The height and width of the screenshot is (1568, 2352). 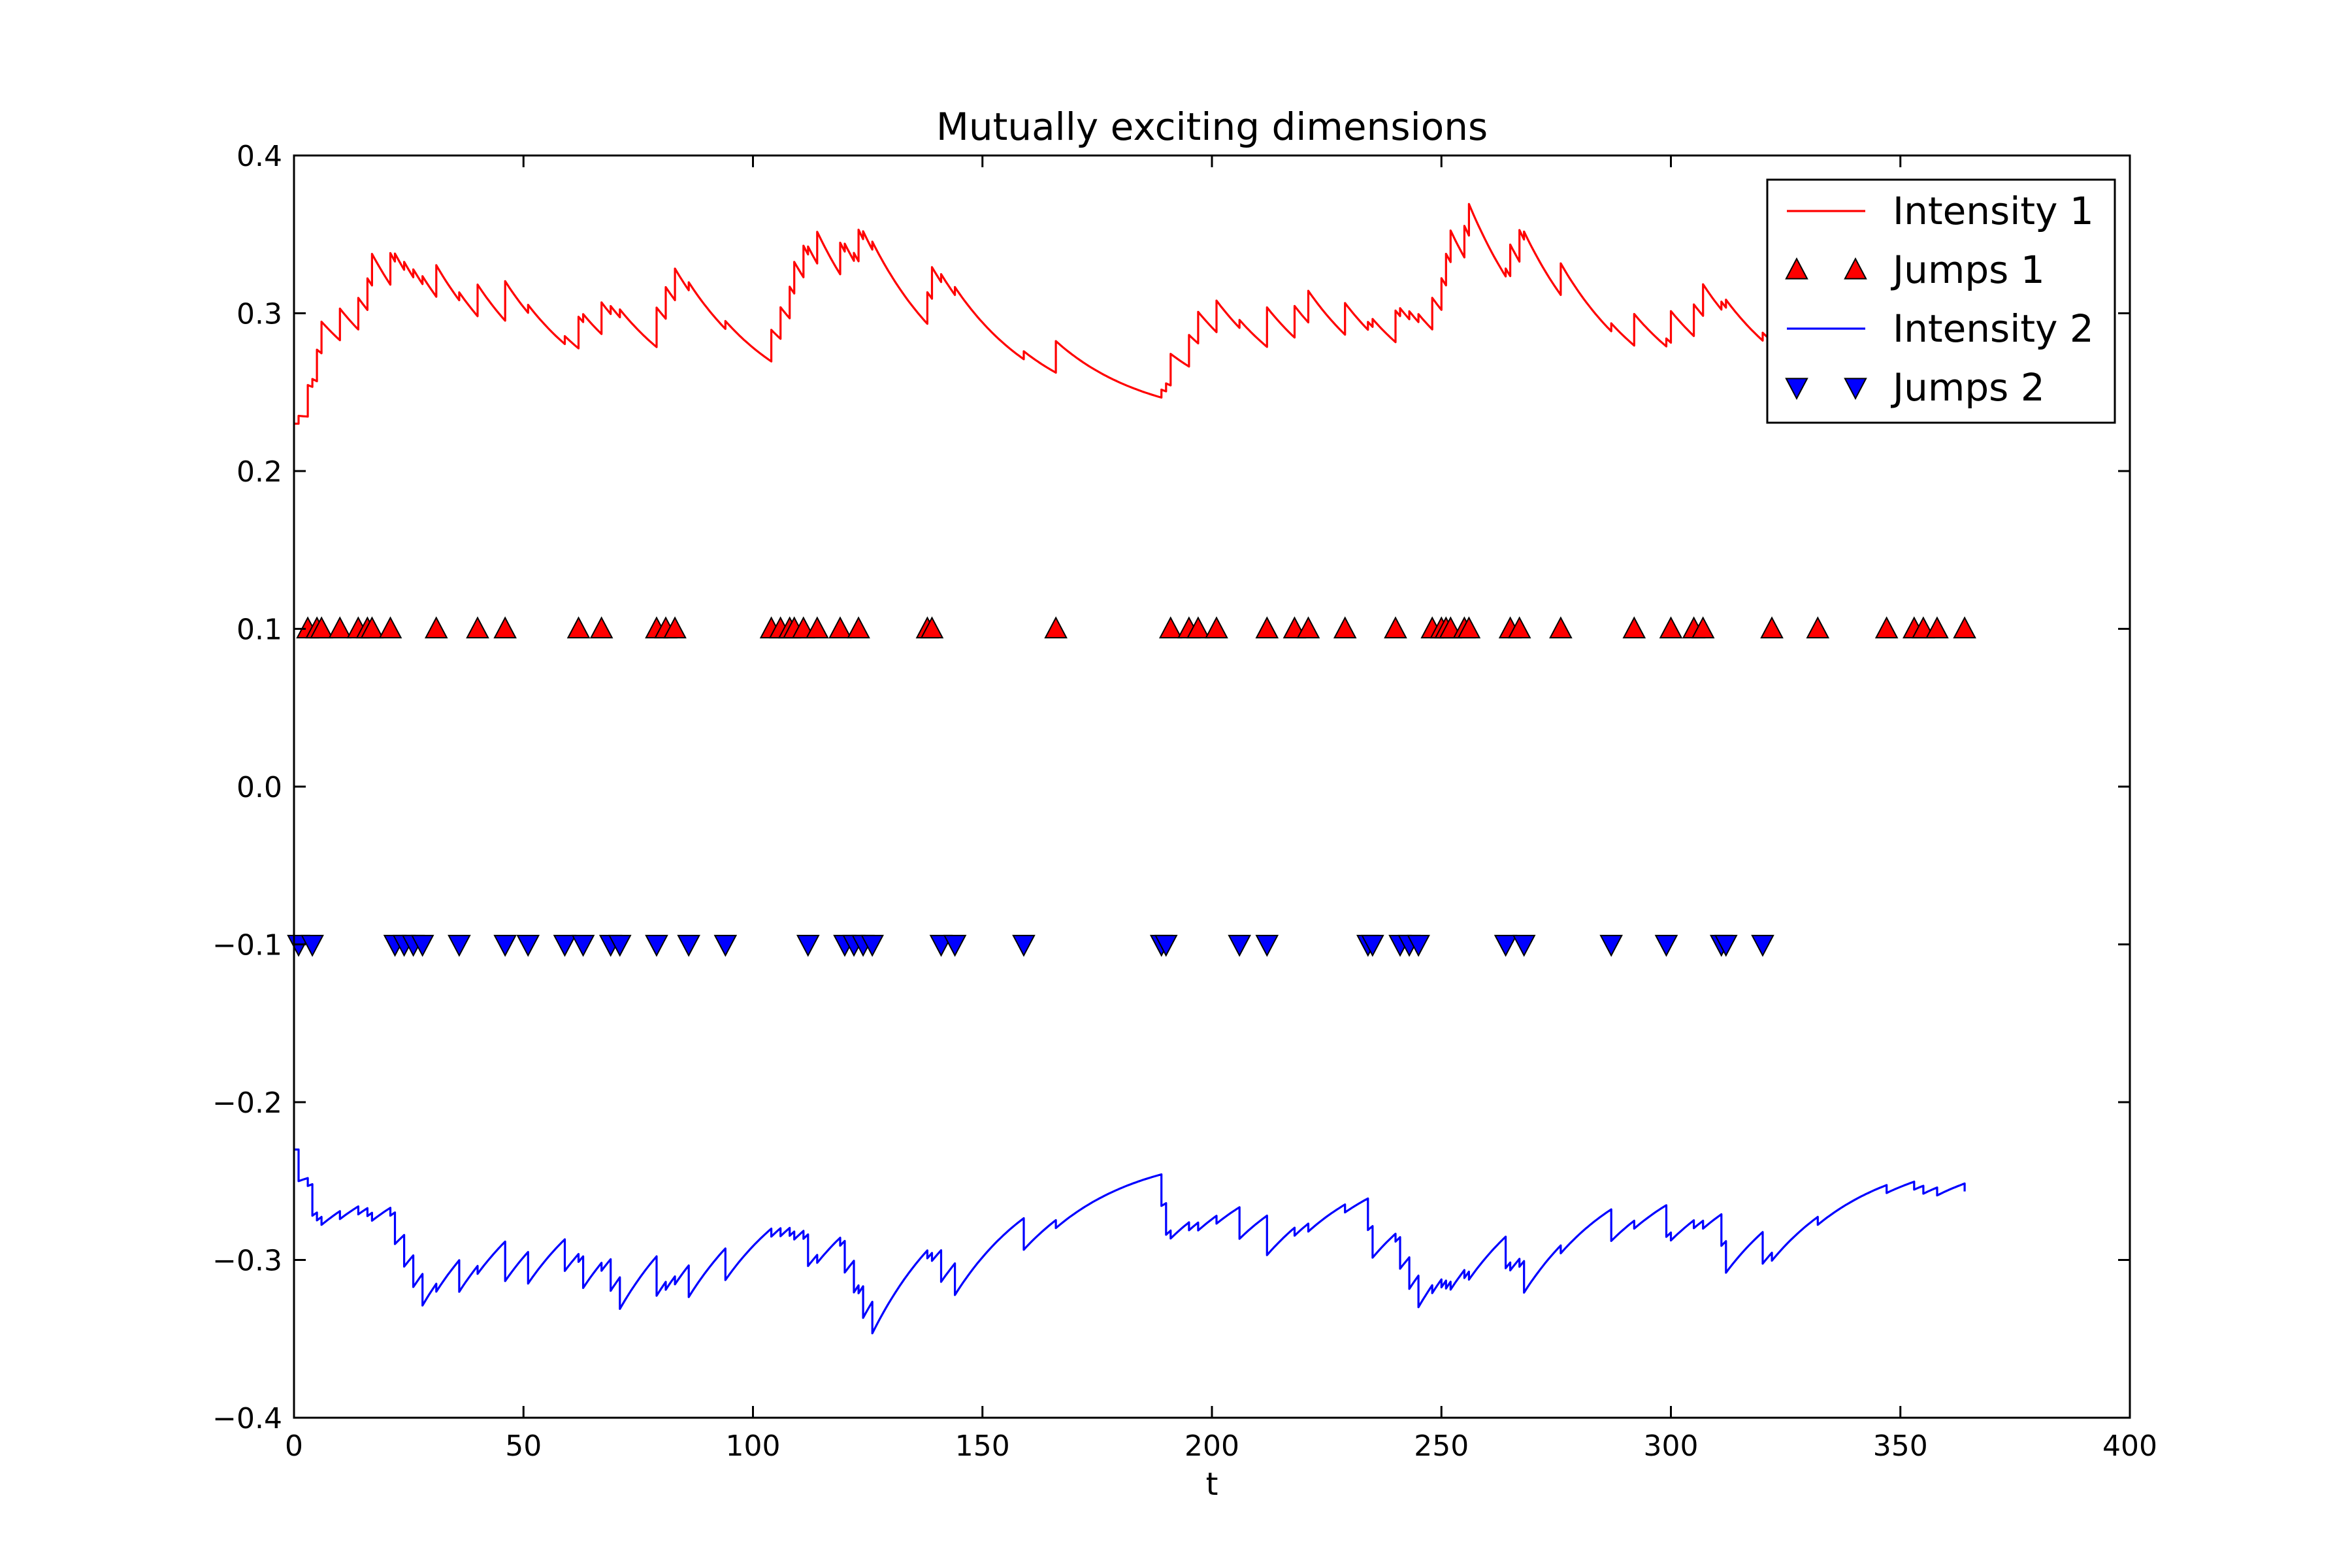 I want to click on legend-box, so click(x=1941, y=301).